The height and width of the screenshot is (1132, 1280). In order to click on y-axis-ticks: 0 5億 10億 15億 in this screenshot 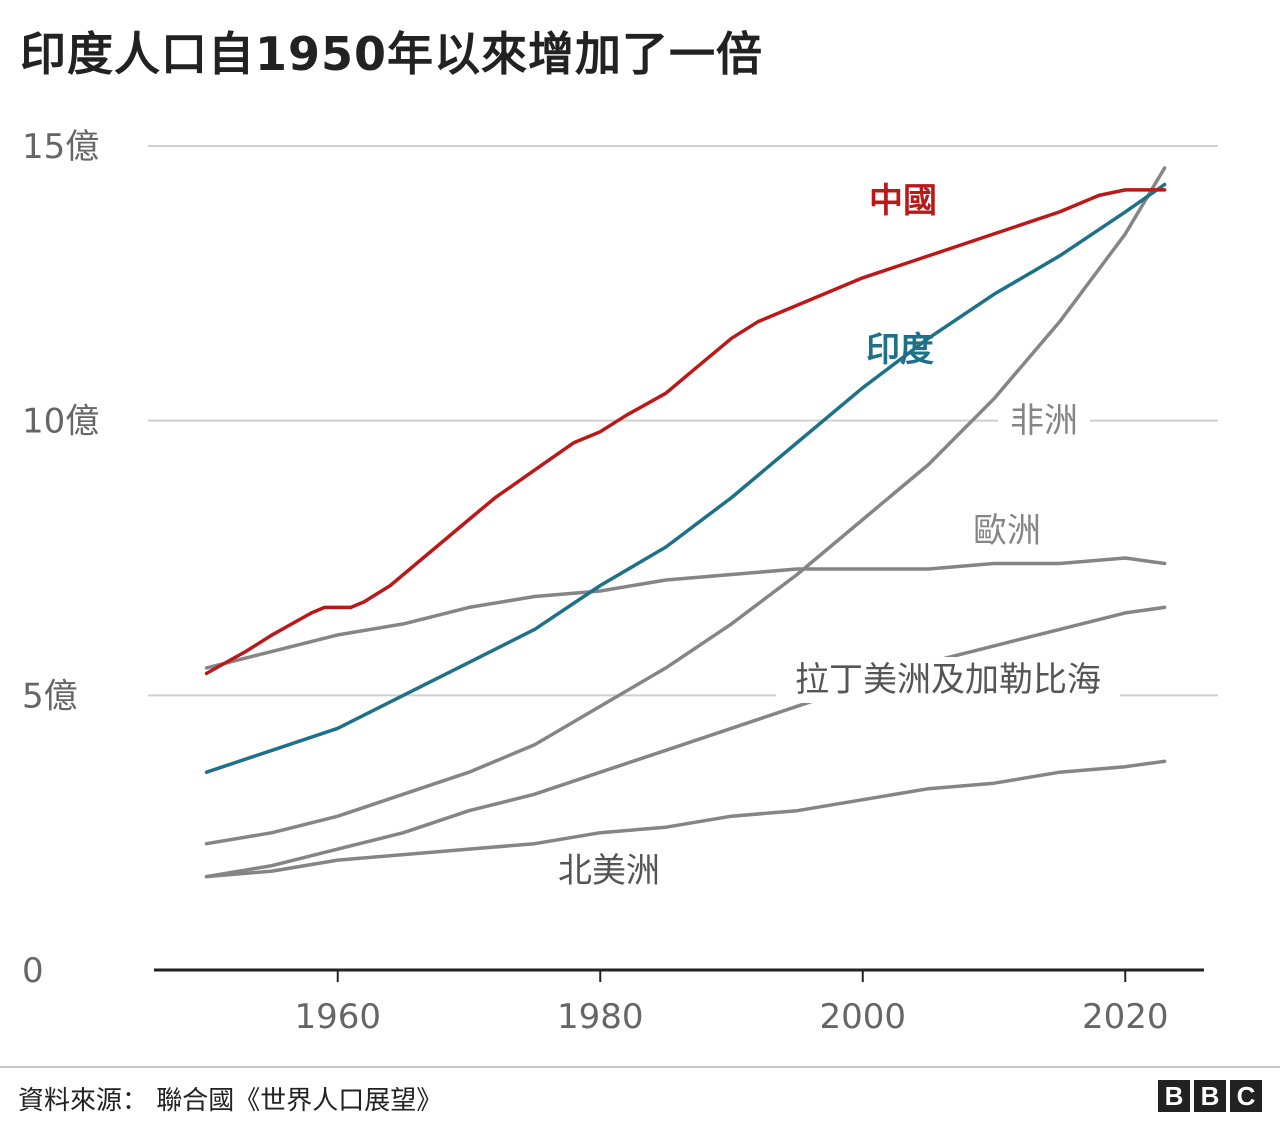, I will do `click(60, 559)`.